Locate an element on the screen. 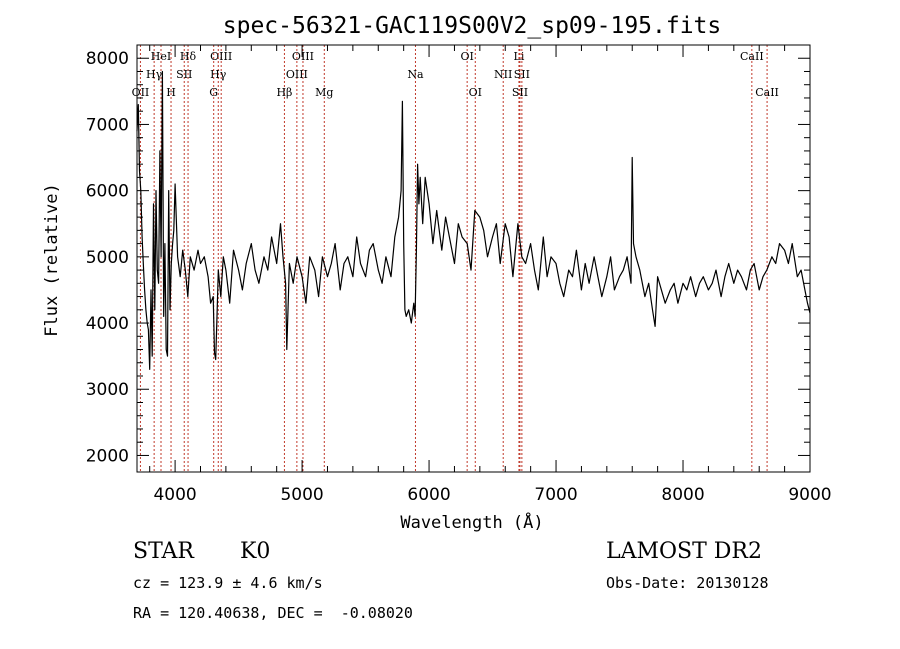  coordinates: RA = 120.40638, DEC = -0.08020 is located at coordinates (273, 613).